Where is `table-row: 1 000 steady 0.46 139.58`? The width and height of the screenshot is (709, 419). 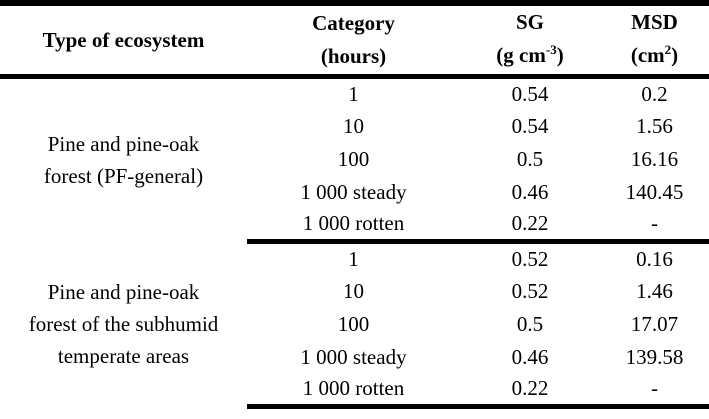
table-row: 1 000 steady 0.46 139.58 is located at coordinates (354, 357).